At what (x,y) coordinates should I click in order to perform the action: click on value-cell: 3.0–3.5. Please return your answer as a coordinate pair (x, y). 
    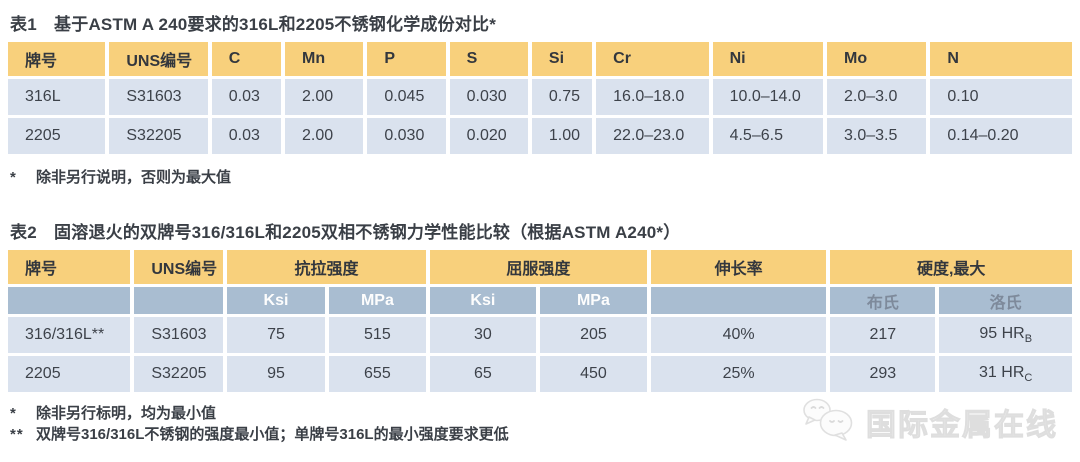
    Looking at the image, I should click on (877, 136).